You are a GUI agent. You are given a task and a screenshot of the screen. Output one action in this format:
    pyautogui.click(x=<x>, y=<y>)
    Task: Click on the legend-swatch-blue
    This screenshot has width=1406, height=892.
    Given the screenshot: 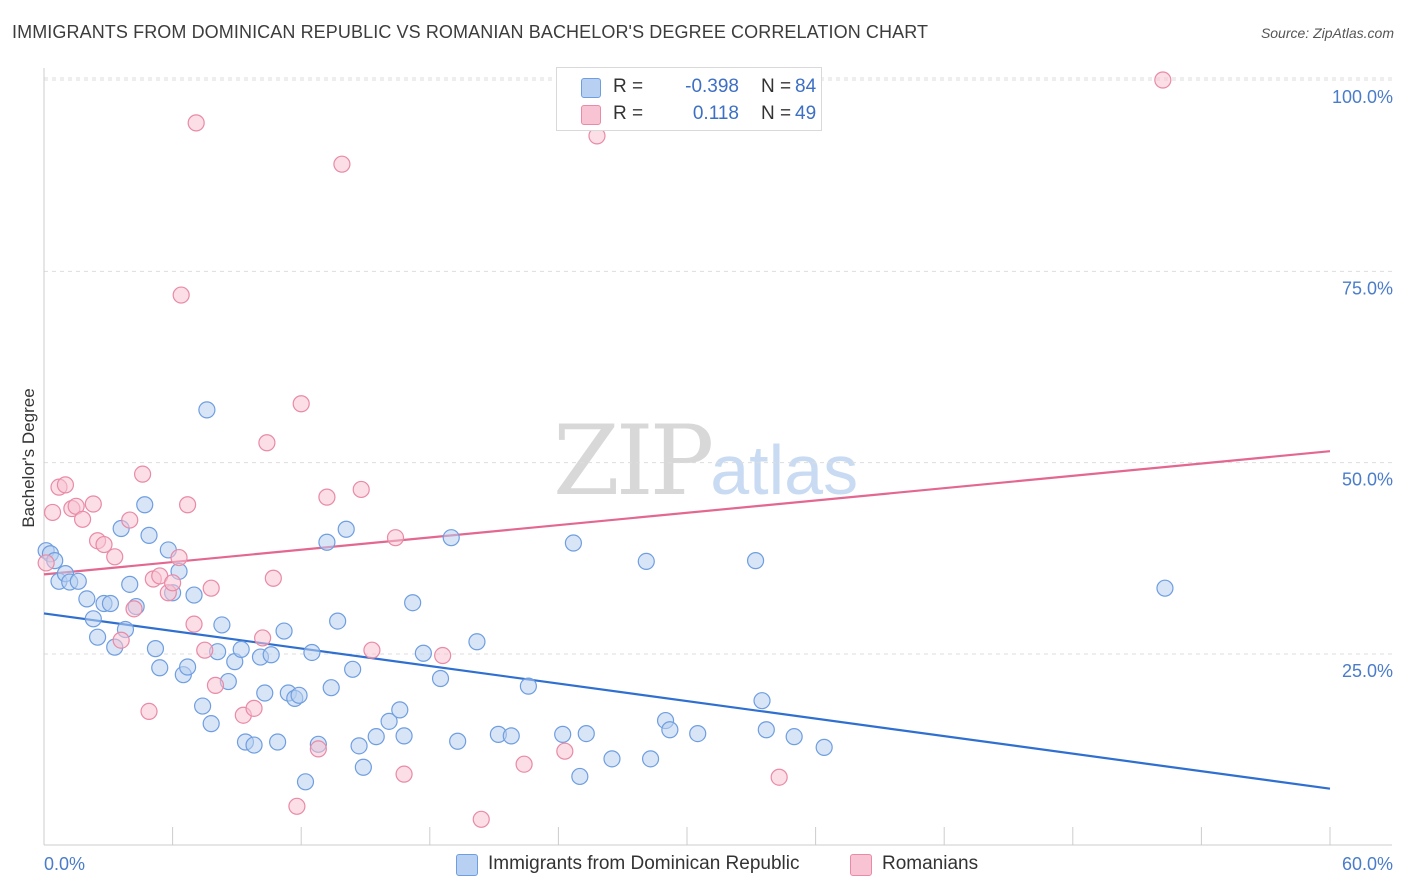 What is the action you would take?
    pyautogui.click(x=591, y=88)
    